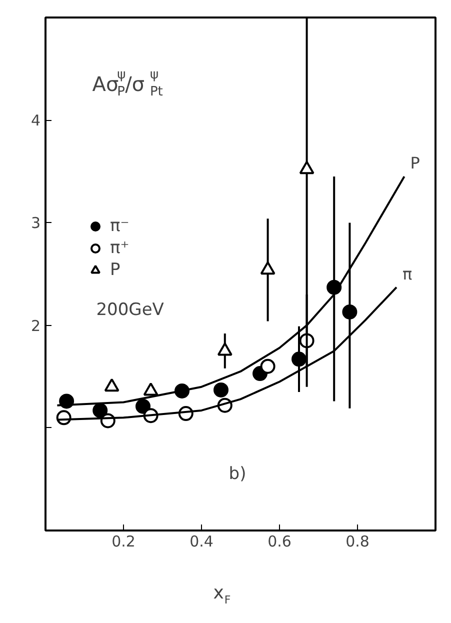 The width and height of the screenshot is (451, 623). Describe the element at coordinates (358, 541) in the screenshot. I see `x-tick-label: 0.8` at that location.